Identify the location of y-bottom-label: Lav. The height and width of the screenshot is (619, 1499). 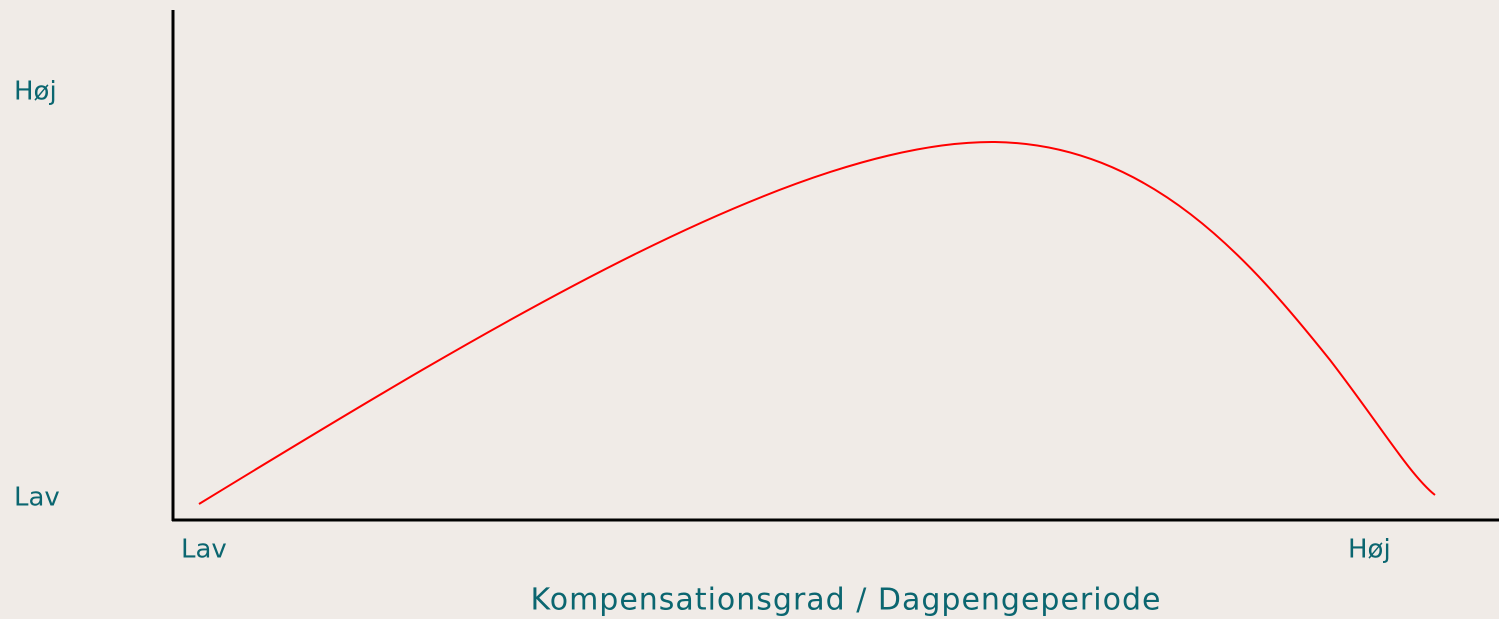
(37, 498).